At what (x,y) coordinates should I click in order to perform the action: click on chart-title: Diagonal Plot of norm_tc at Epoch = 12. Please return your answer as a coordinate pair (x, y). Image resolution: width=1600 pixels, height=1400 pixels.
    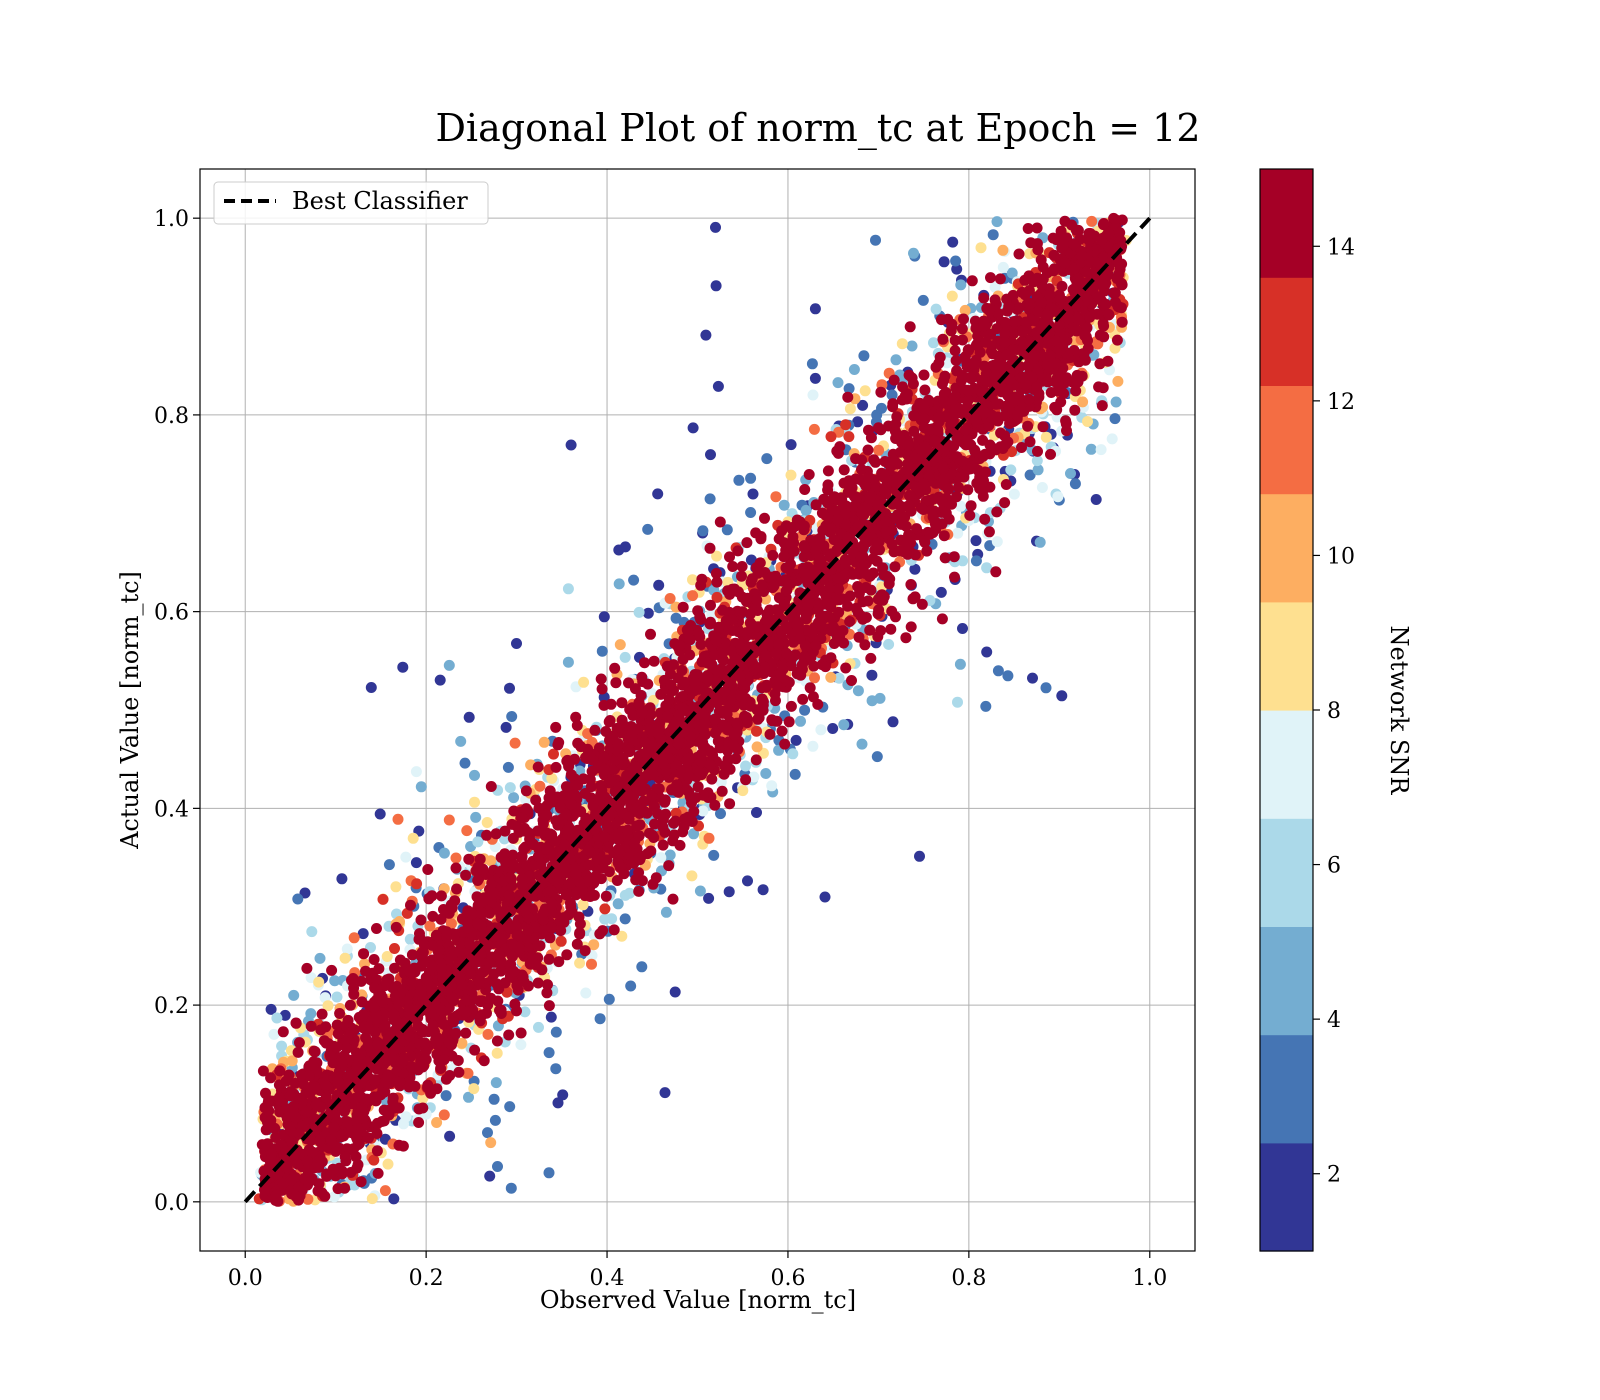
    Looking at the image, I should click on (817, 128).